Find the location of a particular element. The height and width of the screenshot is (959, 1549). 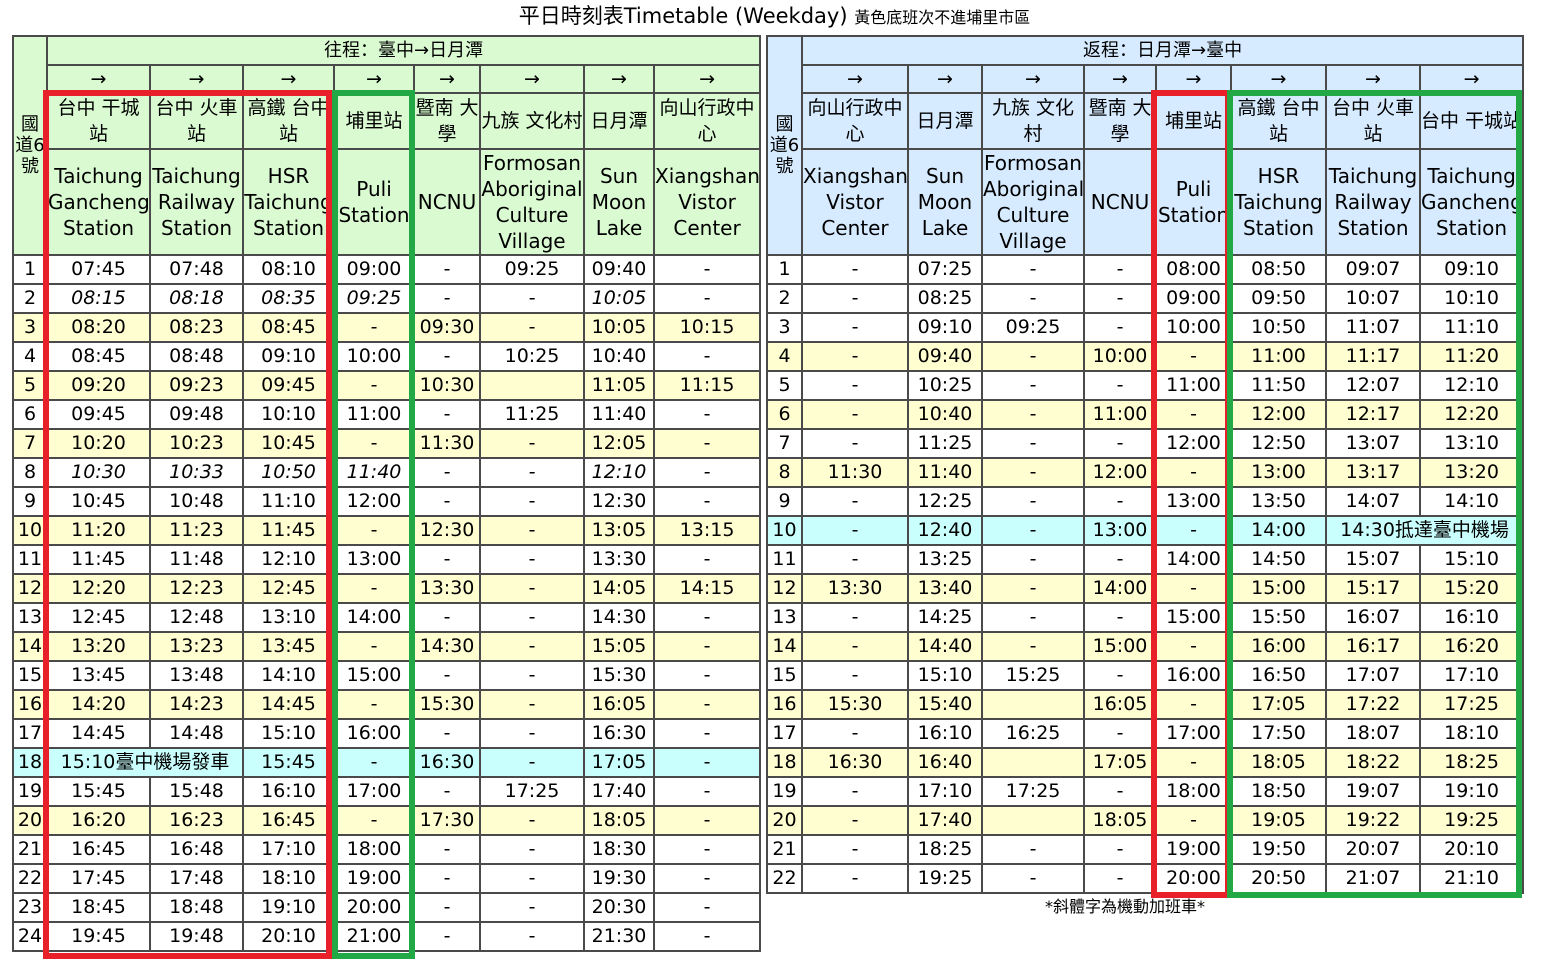

time-cell: 10:30 is located at coordinates (98, 472).